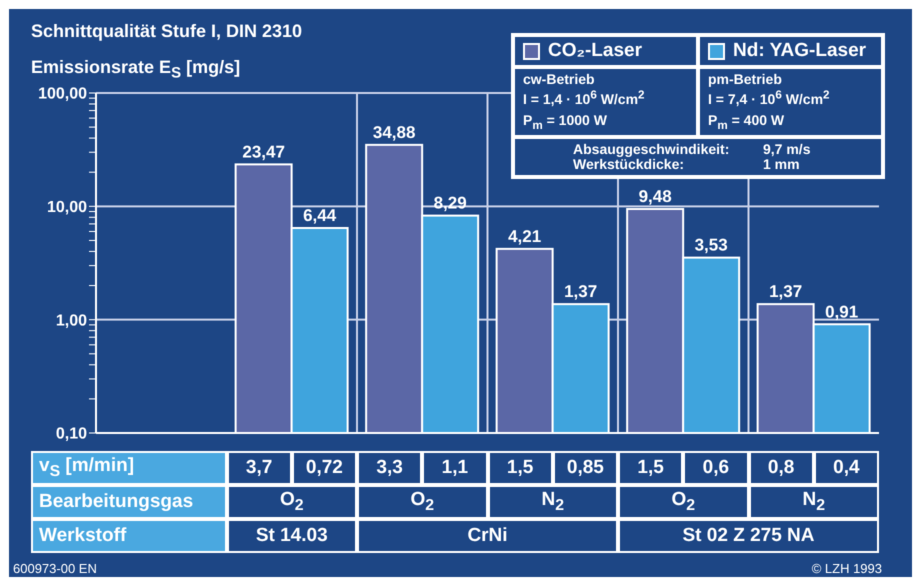 This screenshot has height=580, width=923. Describe the element at coordinates (116, 502) in the screenshot. I see `text: Bearbeitungsgas` at that location.